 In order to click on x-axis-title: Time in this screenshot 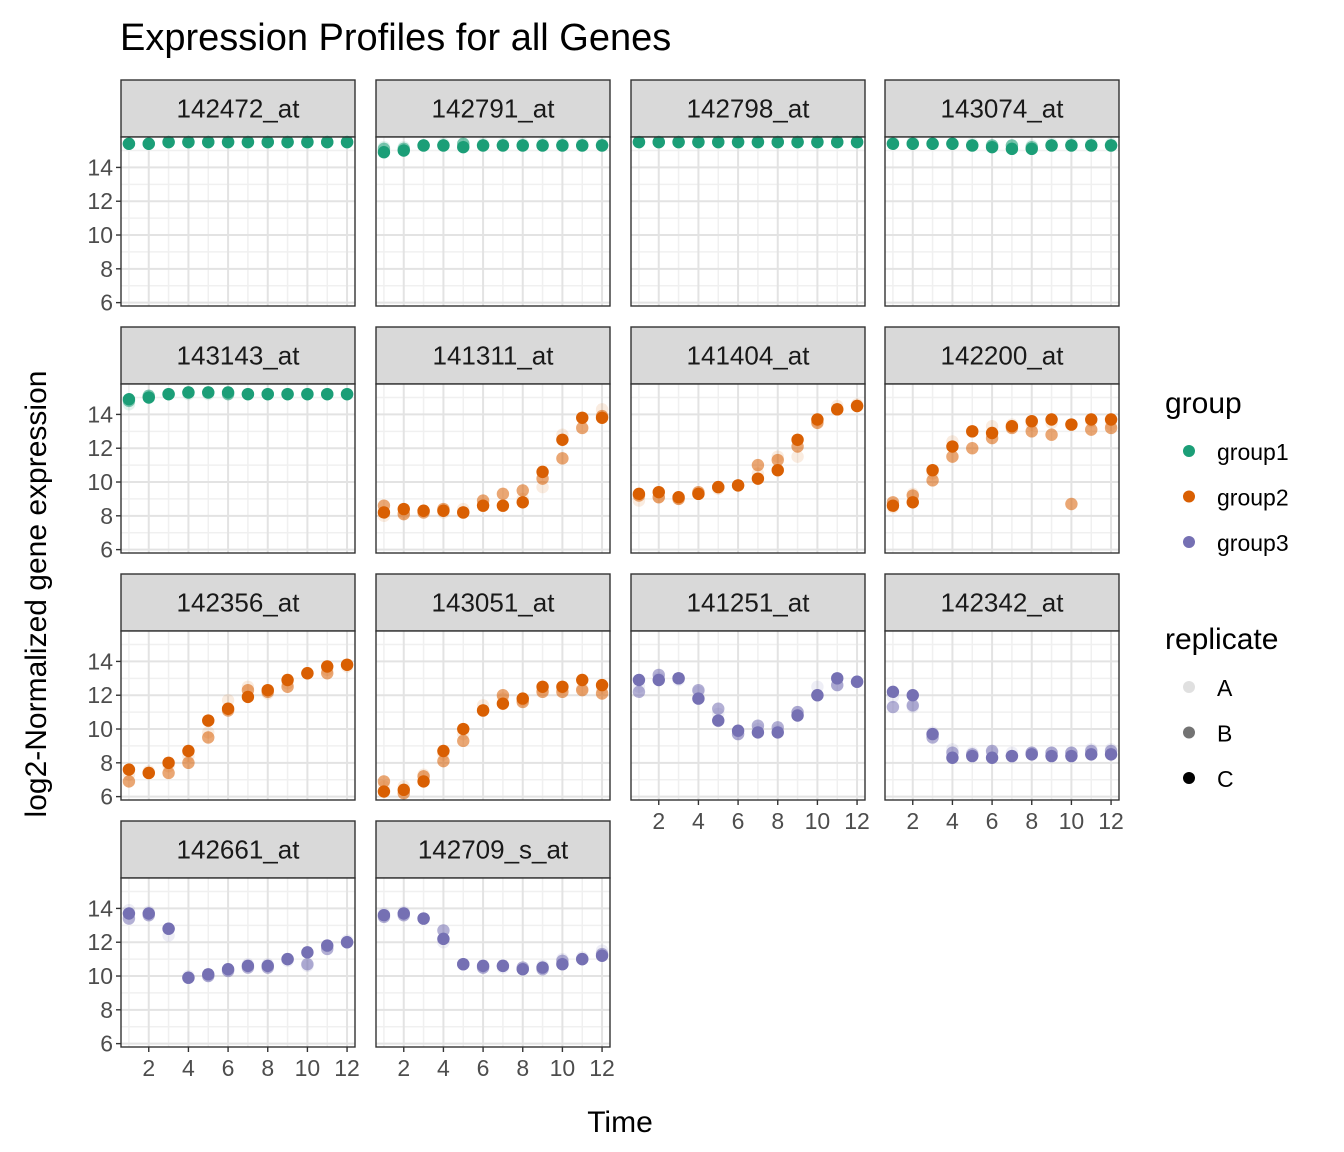, I will do `click(620, 1122)`.